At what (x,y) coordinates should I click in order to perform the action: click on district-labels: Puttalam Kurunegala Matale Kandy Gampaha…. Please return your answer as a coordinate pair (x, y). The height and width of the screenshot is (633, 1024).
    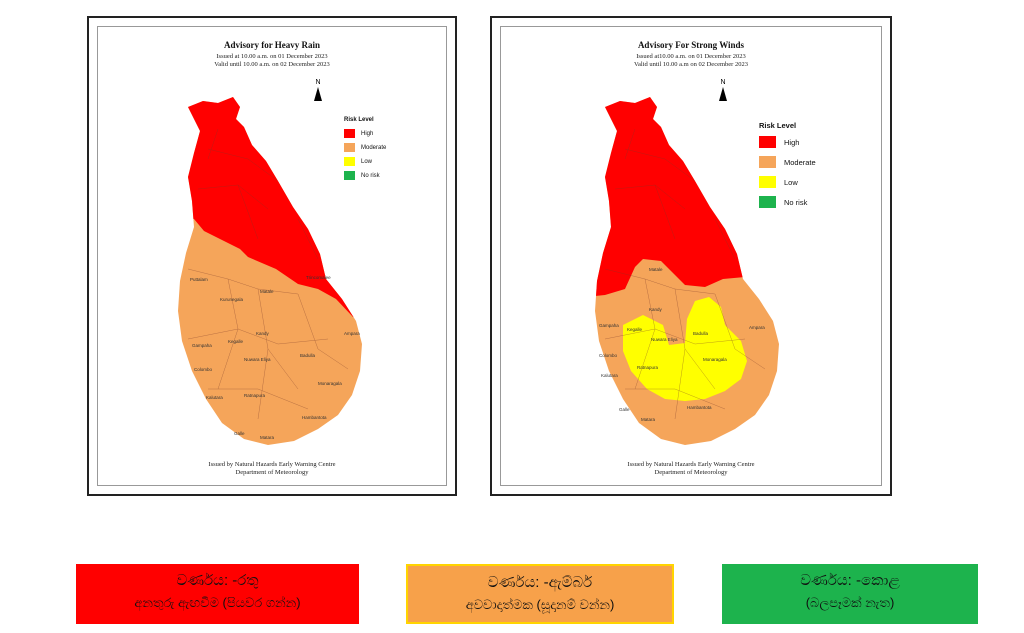
    Looking at the image, I should click on (275, 357).